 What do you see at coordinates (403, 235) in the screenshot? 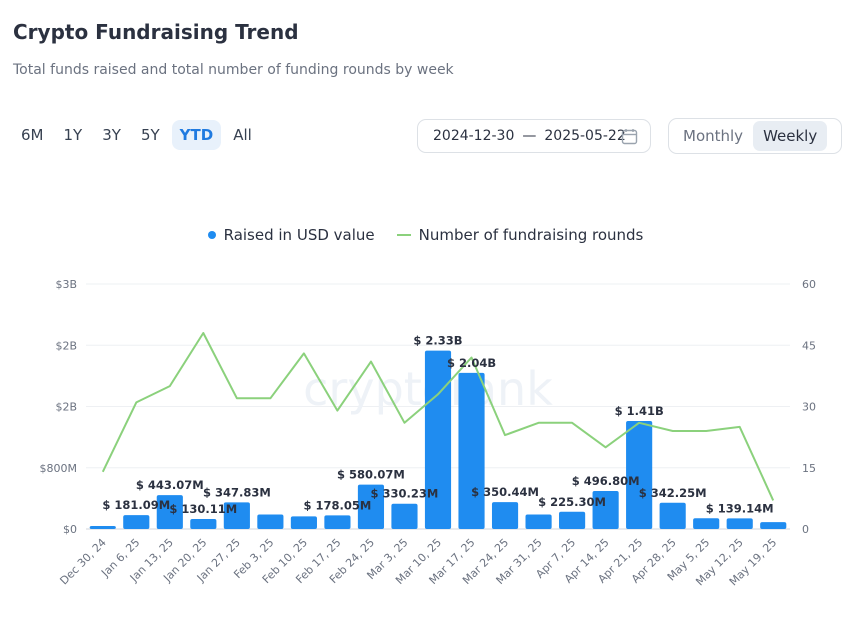
I see `legend-line-icon` at bounding box center [403, 235].